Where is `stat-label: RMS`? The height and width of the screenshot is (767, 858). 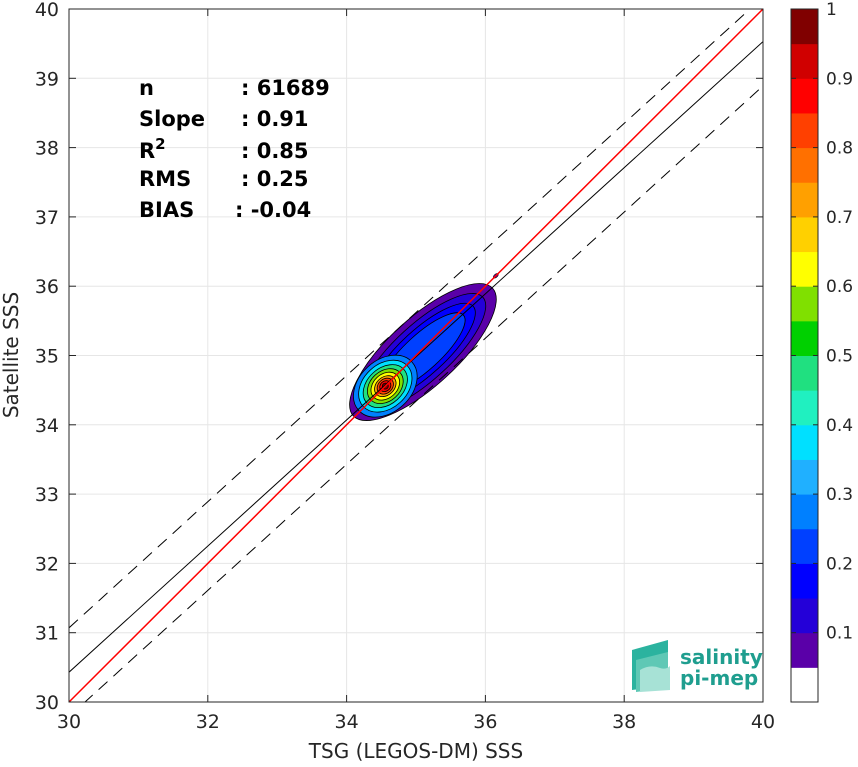 stat-label: RMS is located at coordinates (165, 179).